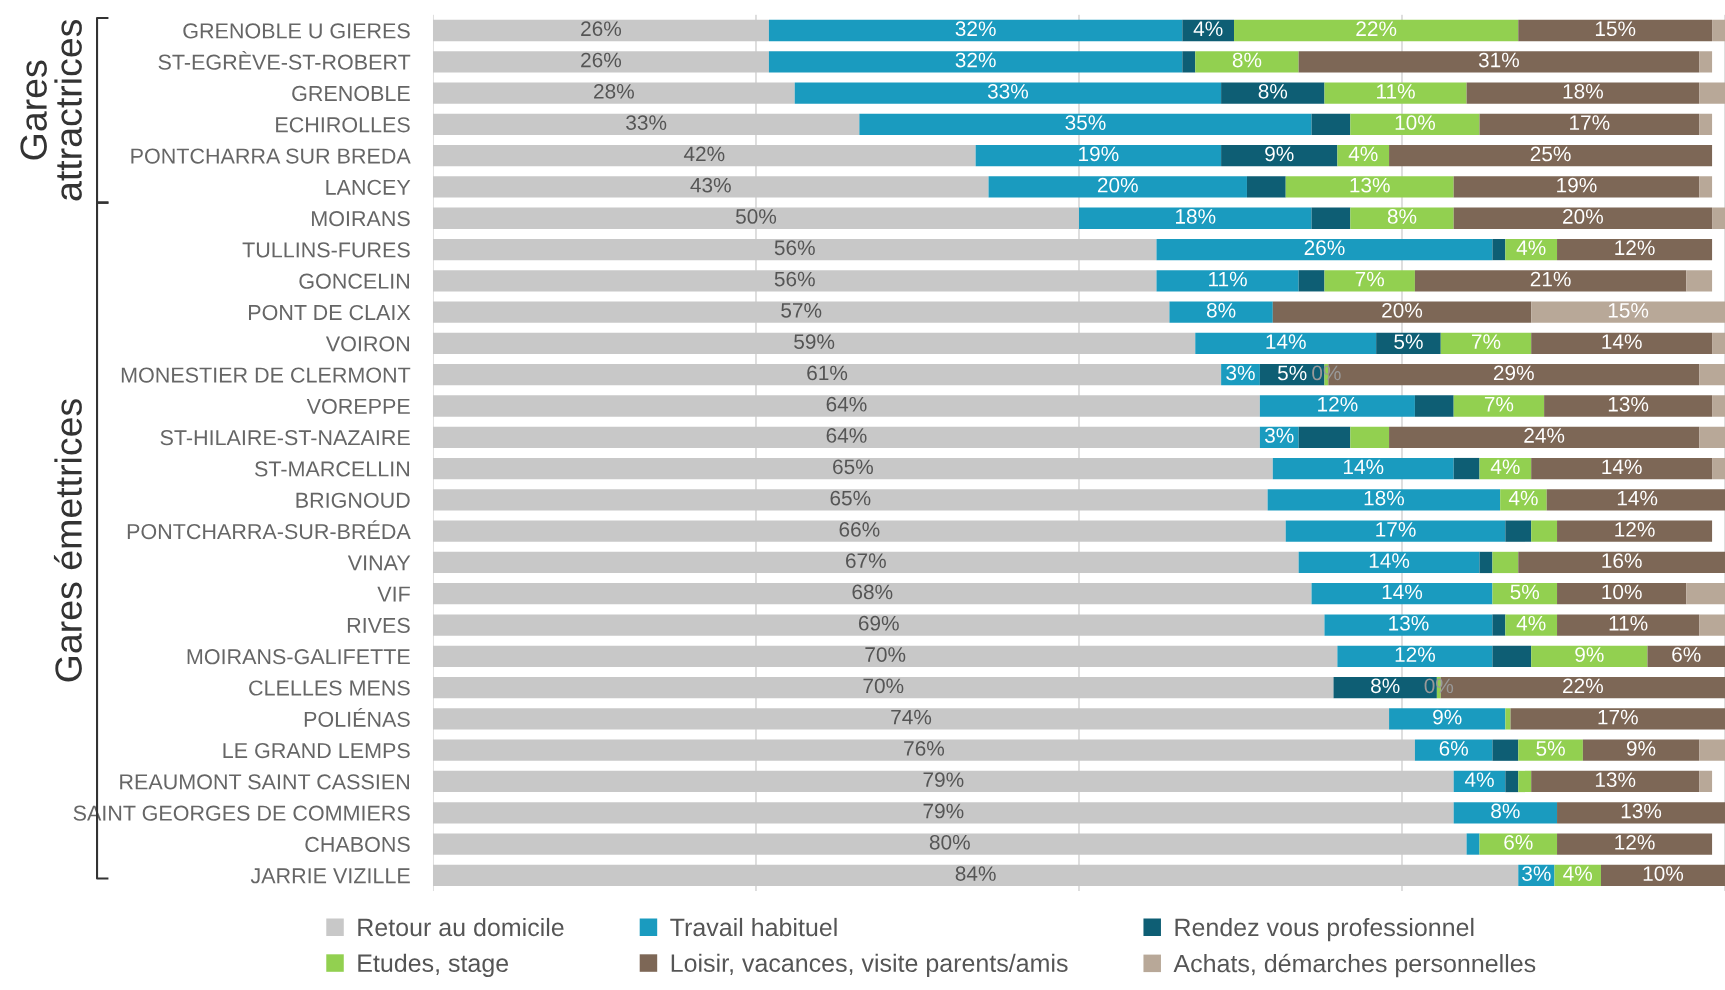 This screenshot has height=990, width=1725. What do you see at coordinates (271, 156) in the screenshot?
I see `y-tick-label: PONTCHARRA SUR BREDA` at bounding box center [271, 156].